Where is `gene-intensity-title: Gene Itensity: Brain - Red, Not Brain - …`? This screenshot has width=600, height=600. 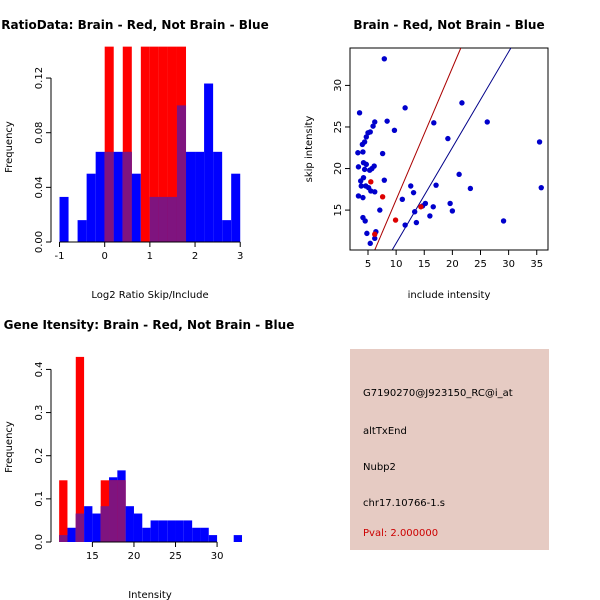
gene-intensity-title: Gene Itensity: Brain - Red, Not Brain - … is located at coordinates (149, 325).